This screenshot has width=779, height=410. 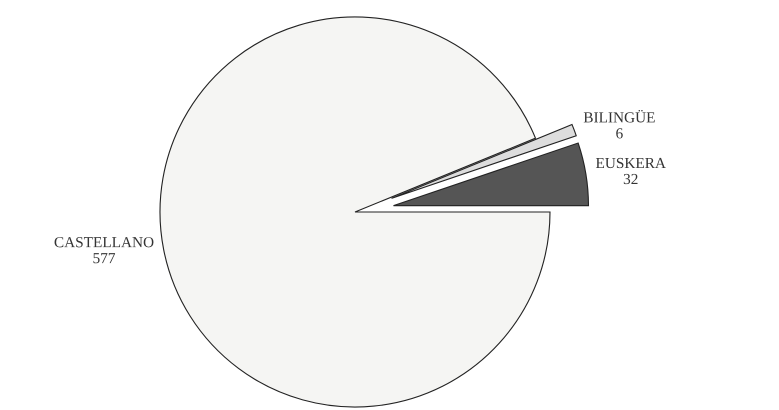 I want to click on slice-label: BILINGÜE, so click(x=619, y=116).